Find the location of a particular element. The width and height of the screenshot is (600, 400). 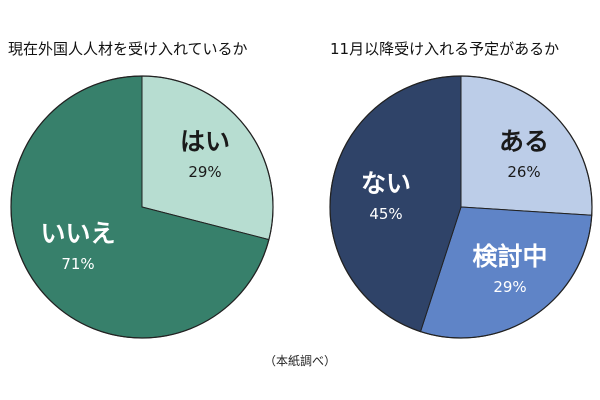

slice-value-0-0: 29% is located at coordinates (204, 172).